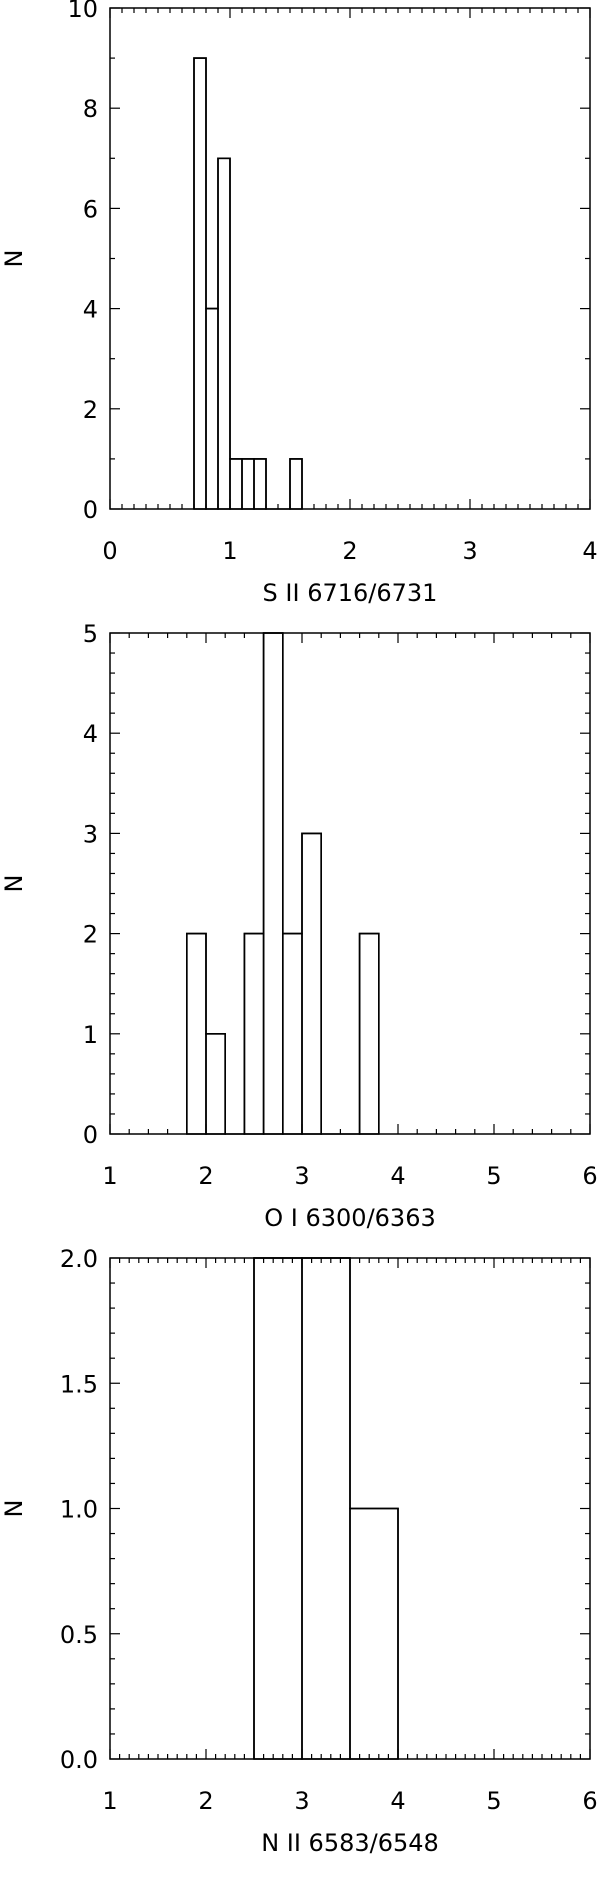 The width and height of the screenshot is (600, 1882). Describe the element at coordinates (350, 1843) in the screenshot. I see `x-axis-title: N II 6583/6548` at that location.